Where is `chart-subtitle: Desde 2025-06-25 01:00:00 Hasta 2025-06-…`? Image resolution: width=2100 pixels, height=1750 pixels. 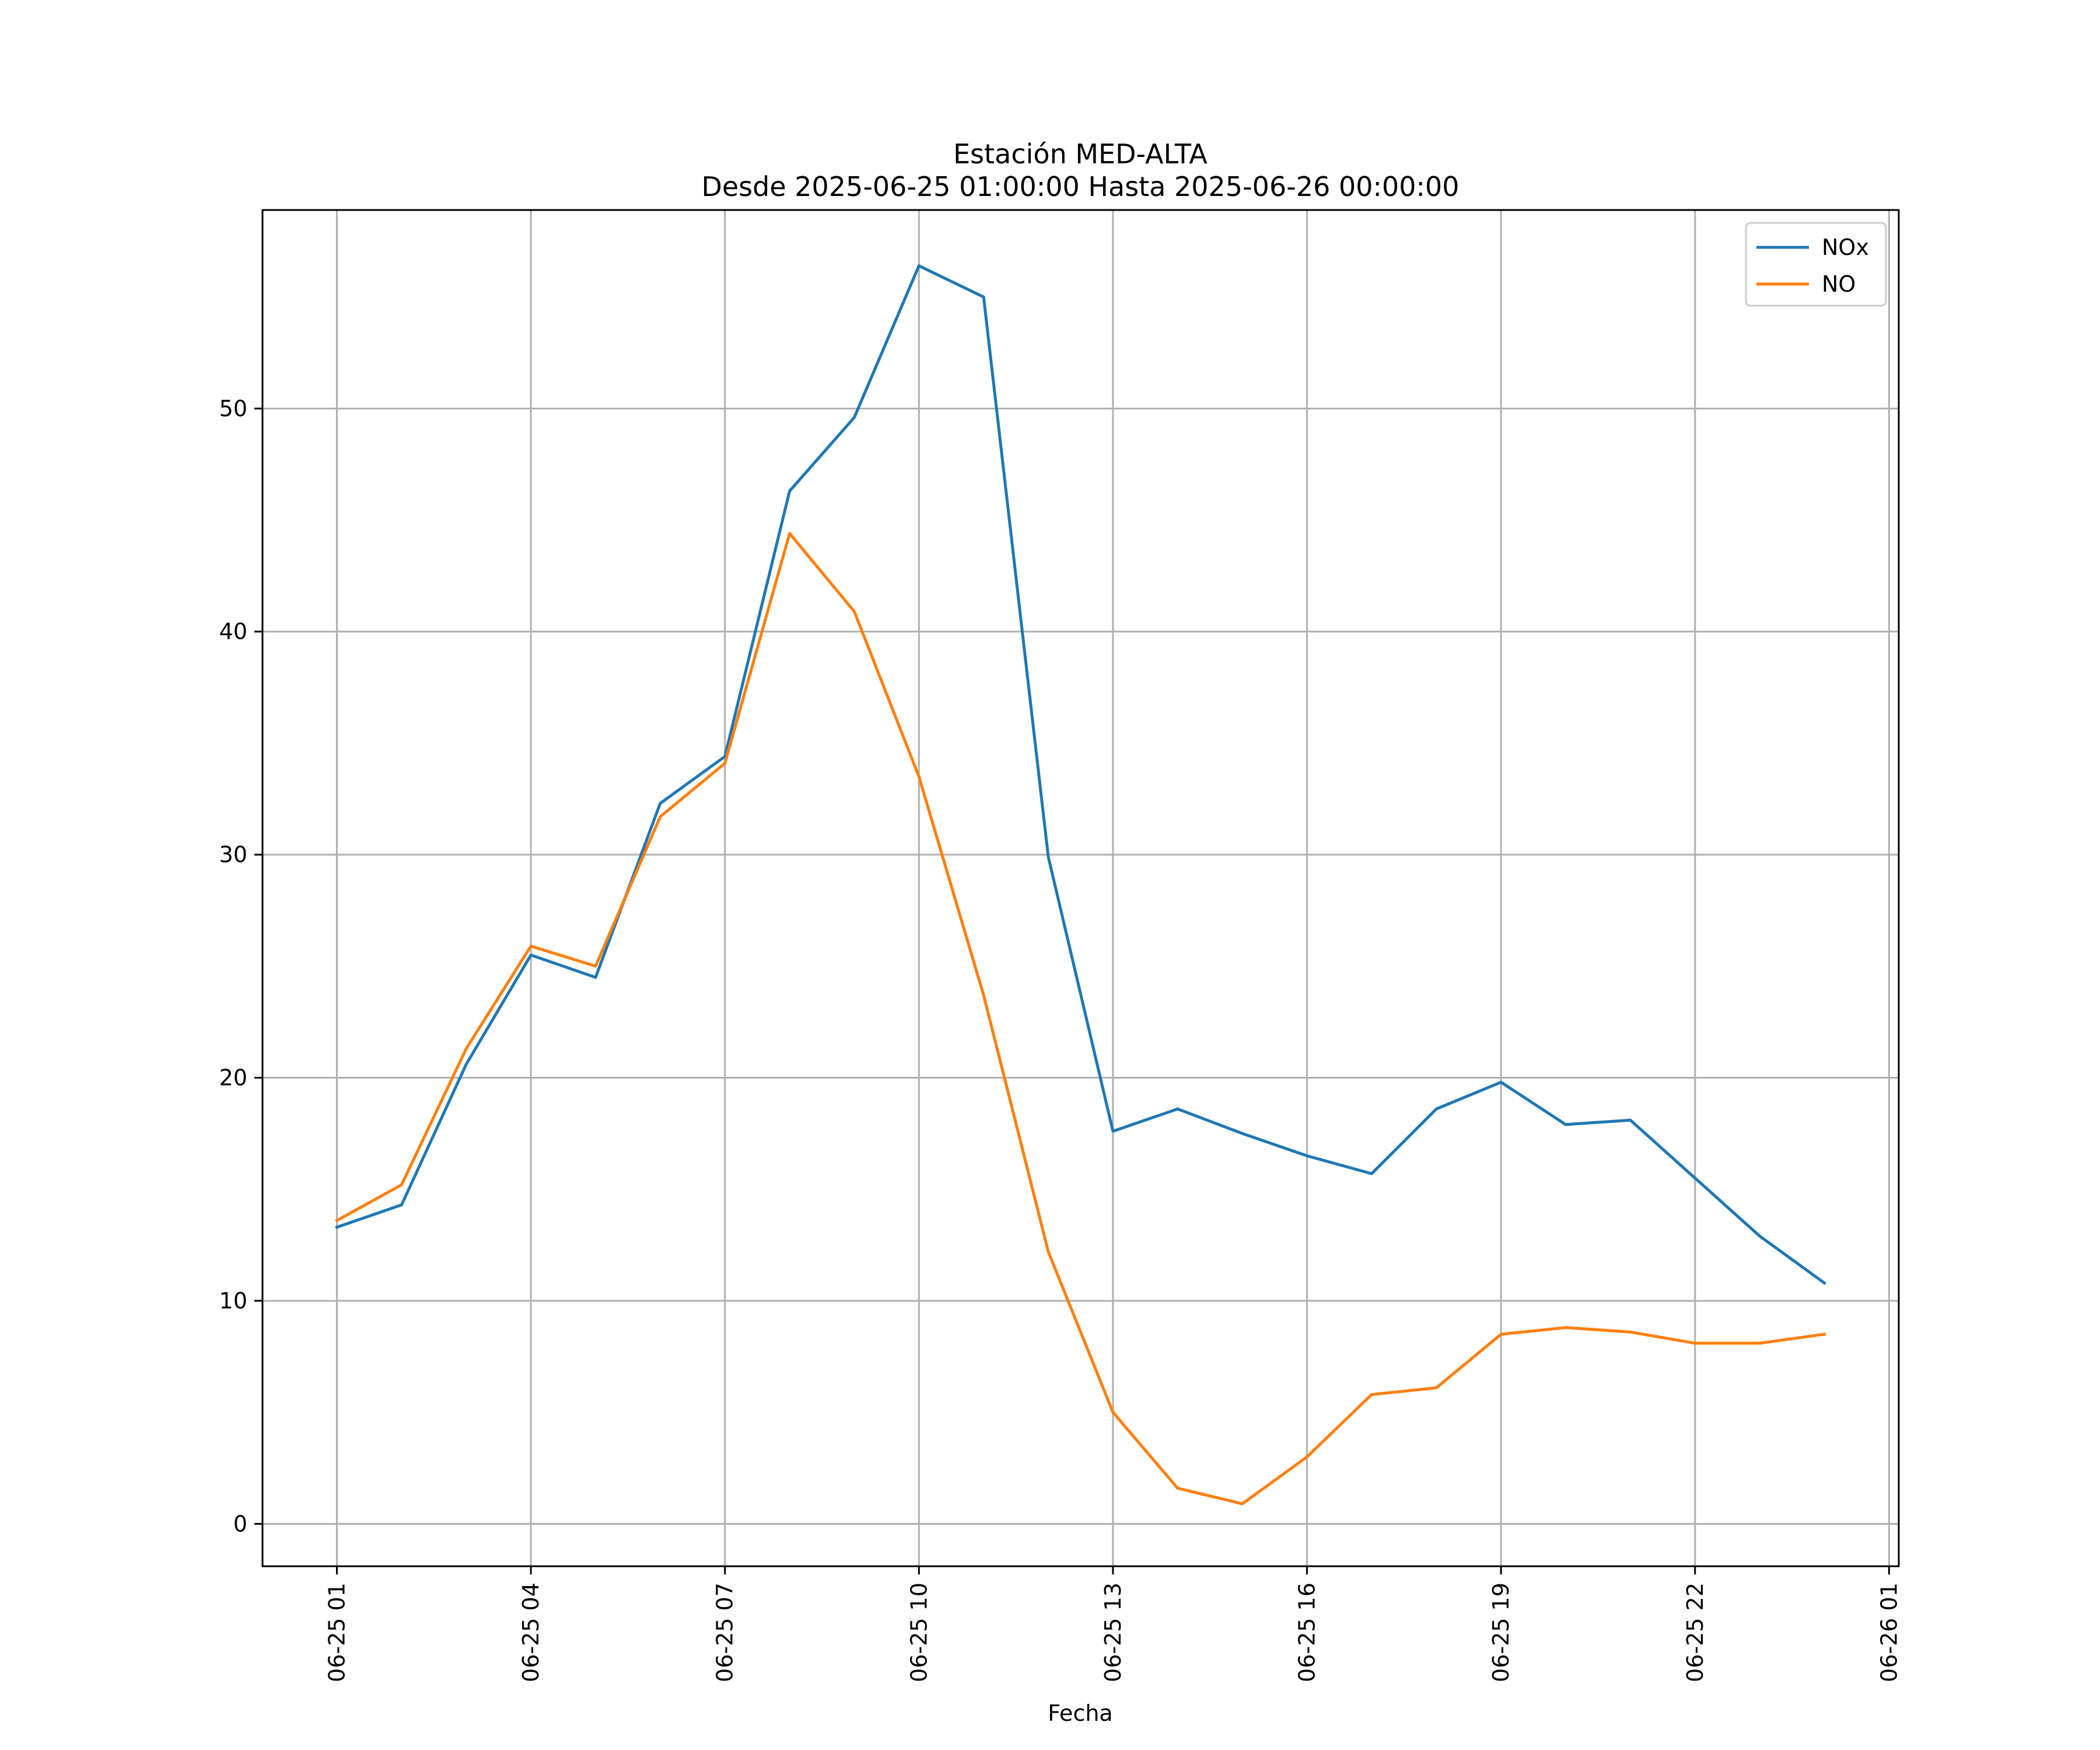
chart-subtitle: Desde 2025-06-25 01:00:00 Hasta 2025-06-… is located at coordinates (1080, 187).